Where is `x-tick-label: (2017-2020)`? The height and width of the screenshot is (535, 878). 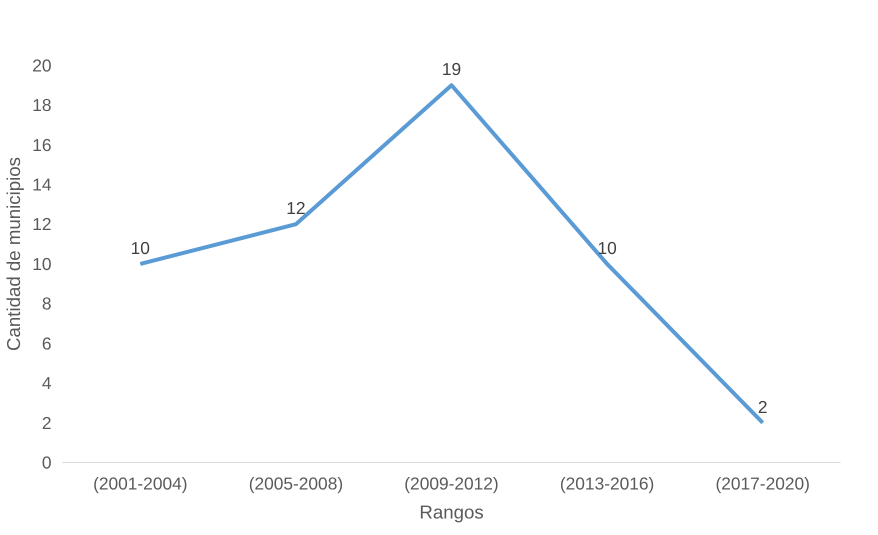 x-tick-label: (2017-2020) is located at coordinates (762, 484).